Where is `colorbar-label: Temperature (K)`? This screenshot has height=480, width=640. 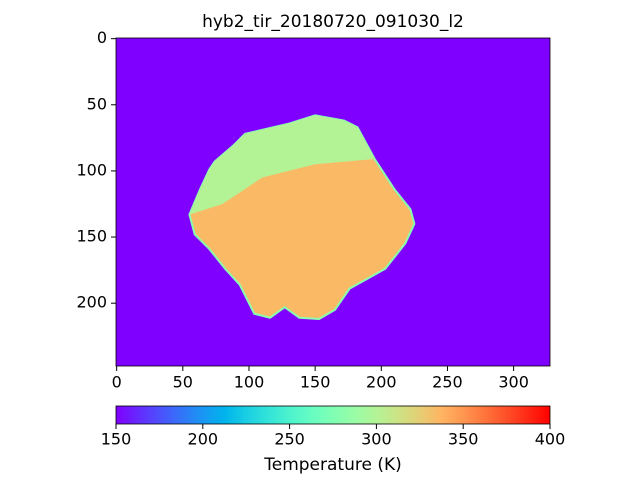 colorbar-label: Temperature (K) is located at coordinates (332, 465).